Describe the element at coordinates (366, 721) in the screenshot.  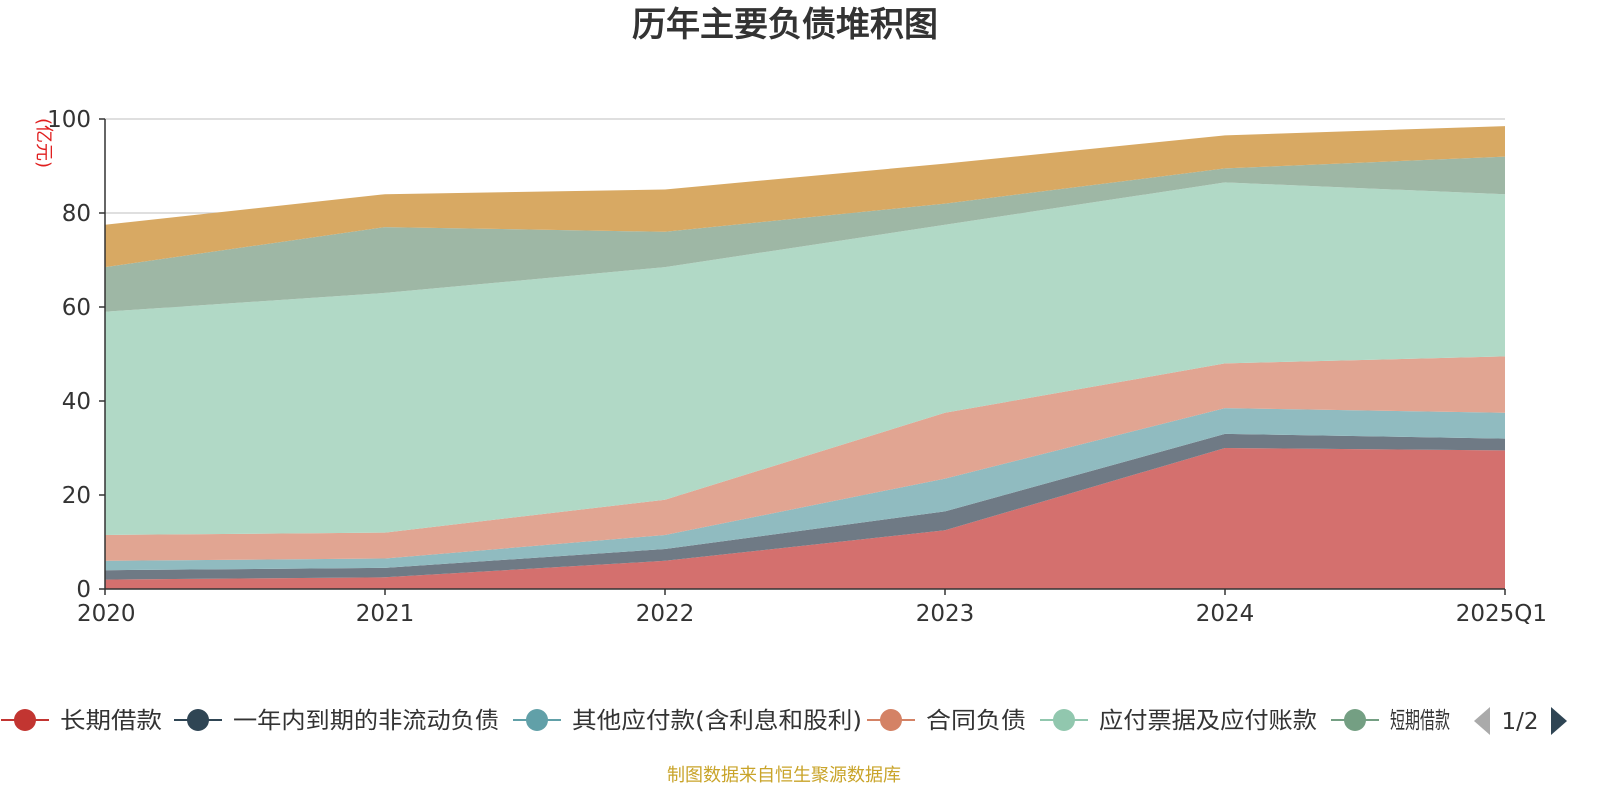
I see `legend-label-1: 一年内到期的非流动负债` at that location.